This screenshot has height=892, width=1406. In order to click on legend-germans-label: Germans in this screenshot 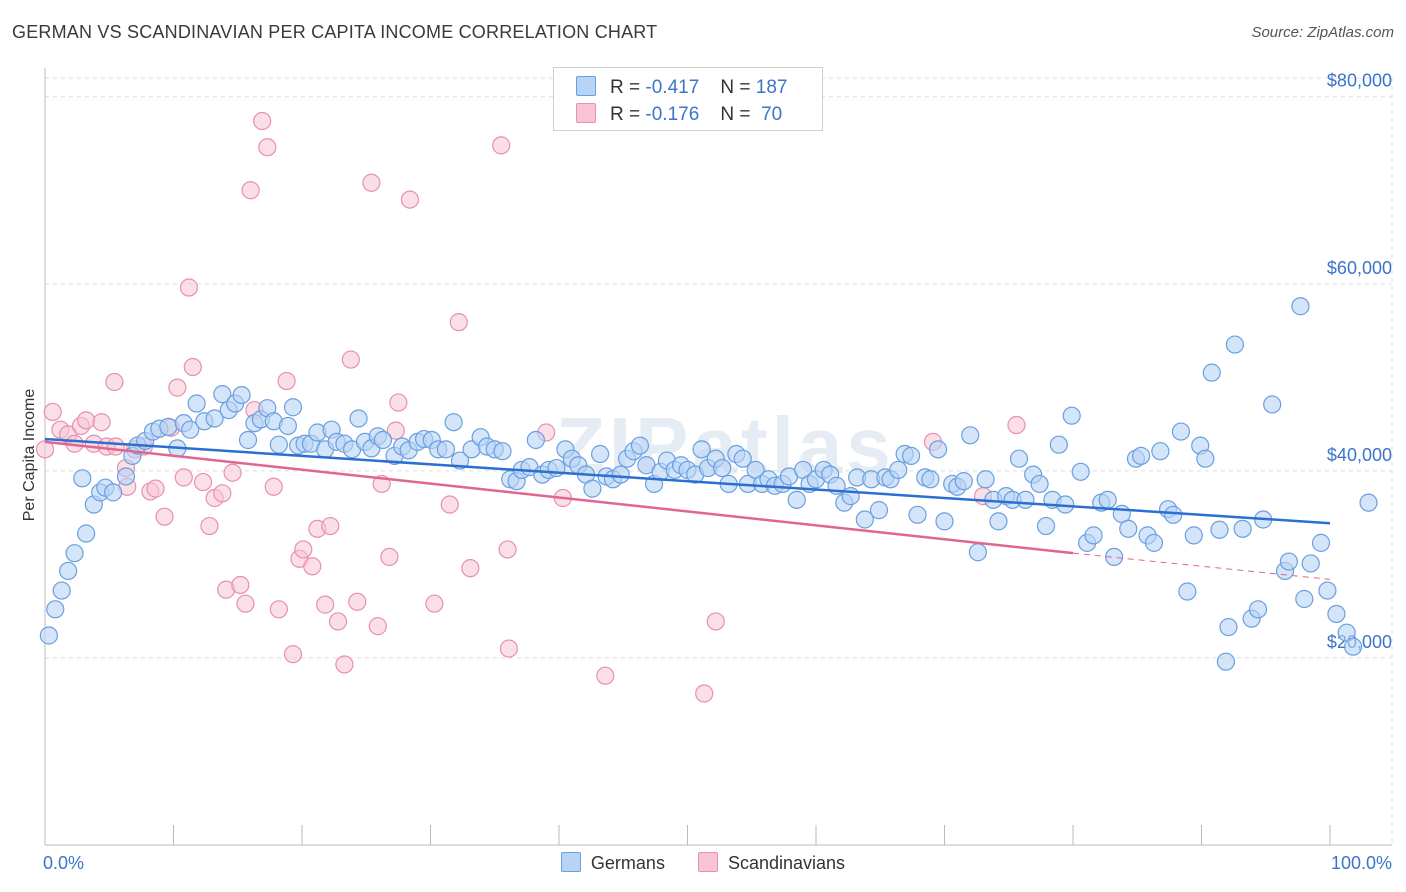, I will do `click(627, 863)`.